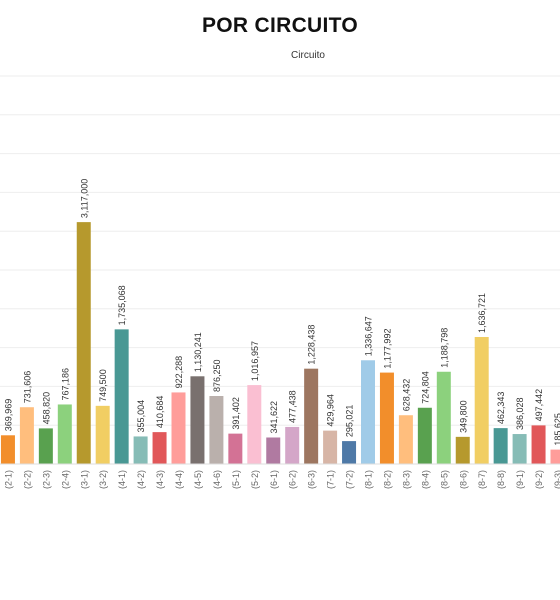  What do you see at coordinates (274, 479) in the screenshot?
I see `x-tick-label: (6-1)` at bounding box center [274, 479].